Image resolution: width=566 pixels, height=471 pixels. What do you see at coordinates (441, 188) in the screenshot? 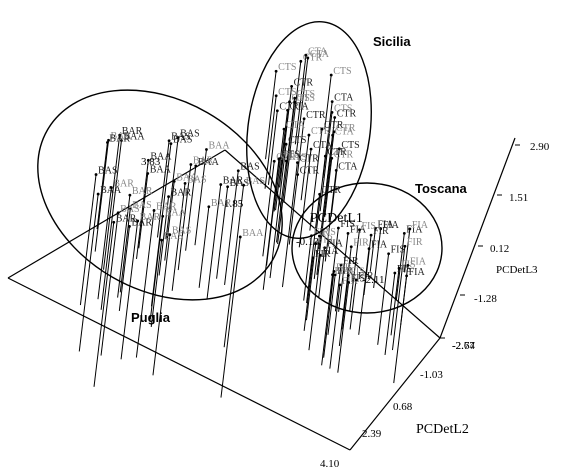
I see `region-label-toscana: Toscana` at bounding box center [441, 188].